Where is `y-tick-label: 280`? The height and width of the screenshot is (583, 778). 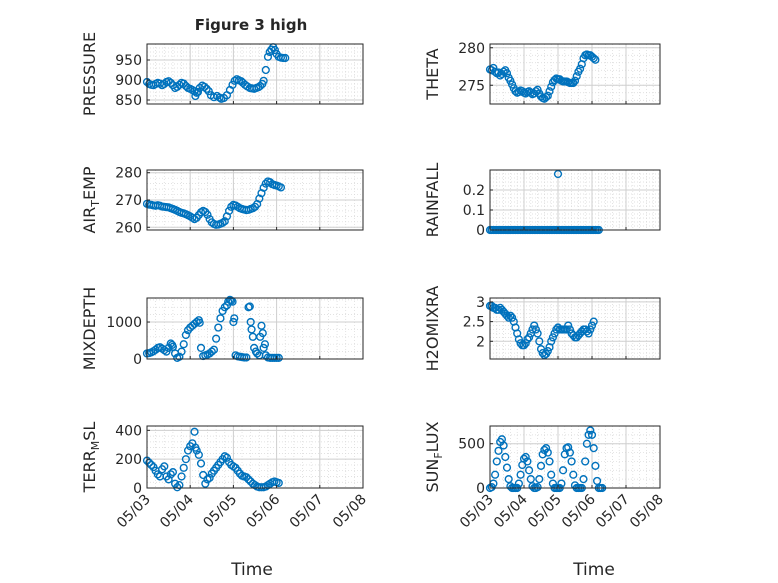 y-tick-label: 280 is located at coordinates (128, 174).